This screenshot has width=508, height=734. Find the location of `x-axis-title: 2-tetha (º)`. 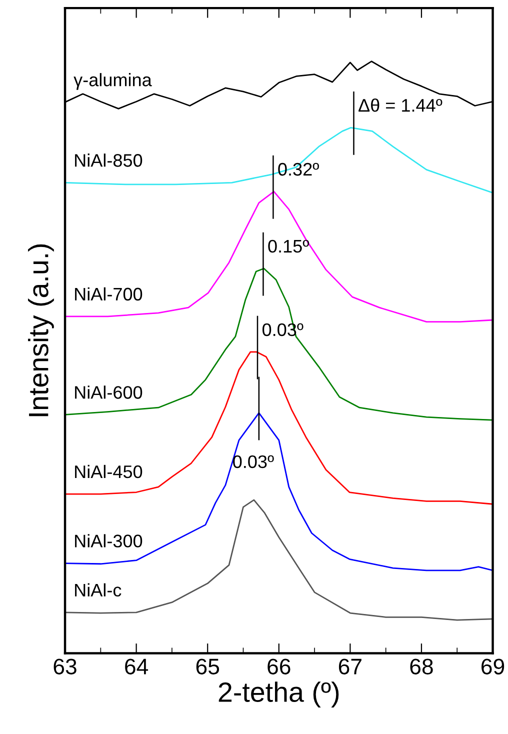

x-axis-title: 2-tetha (º) is located at coordinates (278, 695).